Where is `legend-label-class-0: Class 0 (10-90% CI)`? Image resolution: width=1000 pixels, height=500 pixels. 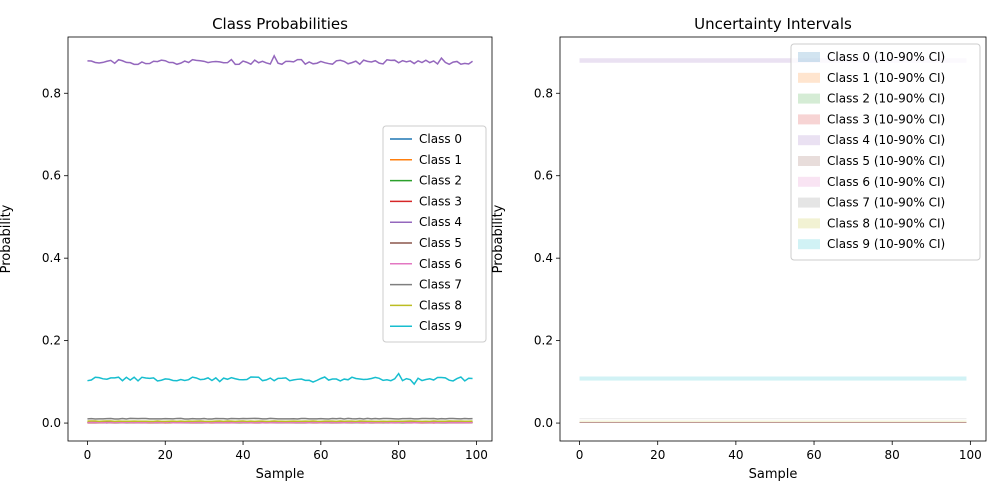
legend-label-class-0: Class 0 (10-90% CI) is located at coordinates (886, 57).